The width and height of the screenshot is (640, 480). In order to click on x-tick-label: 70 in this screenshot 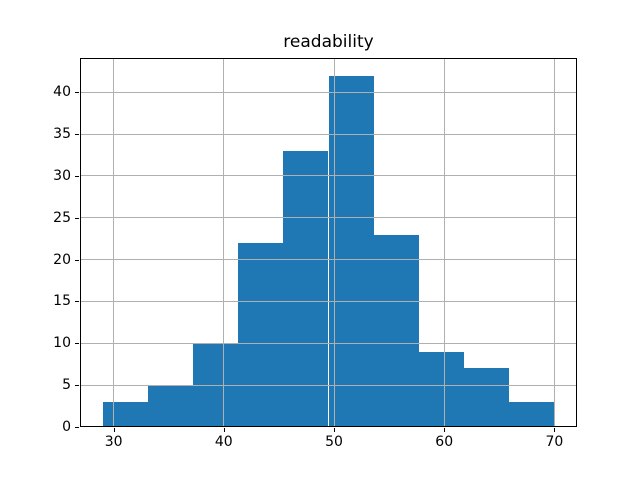, I will do `click(554, 442)`.